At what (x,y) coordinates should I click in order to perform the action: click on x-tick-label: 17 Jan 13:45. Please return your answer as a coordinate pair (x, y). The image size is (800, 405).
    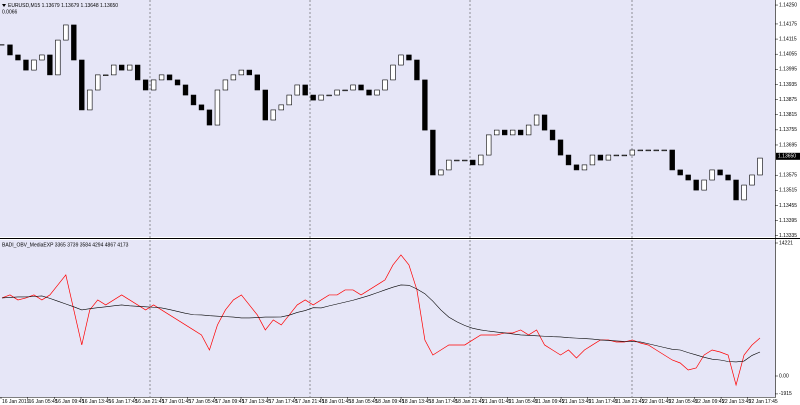
    Looking at the image, I should click on (256, 402).